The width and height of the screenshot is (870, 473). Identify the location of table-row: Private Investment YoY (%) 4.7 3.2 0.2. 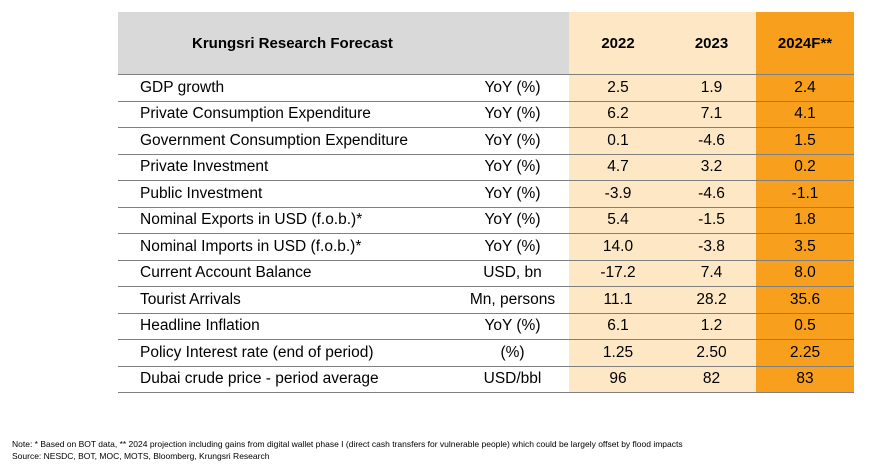
(486, 167).